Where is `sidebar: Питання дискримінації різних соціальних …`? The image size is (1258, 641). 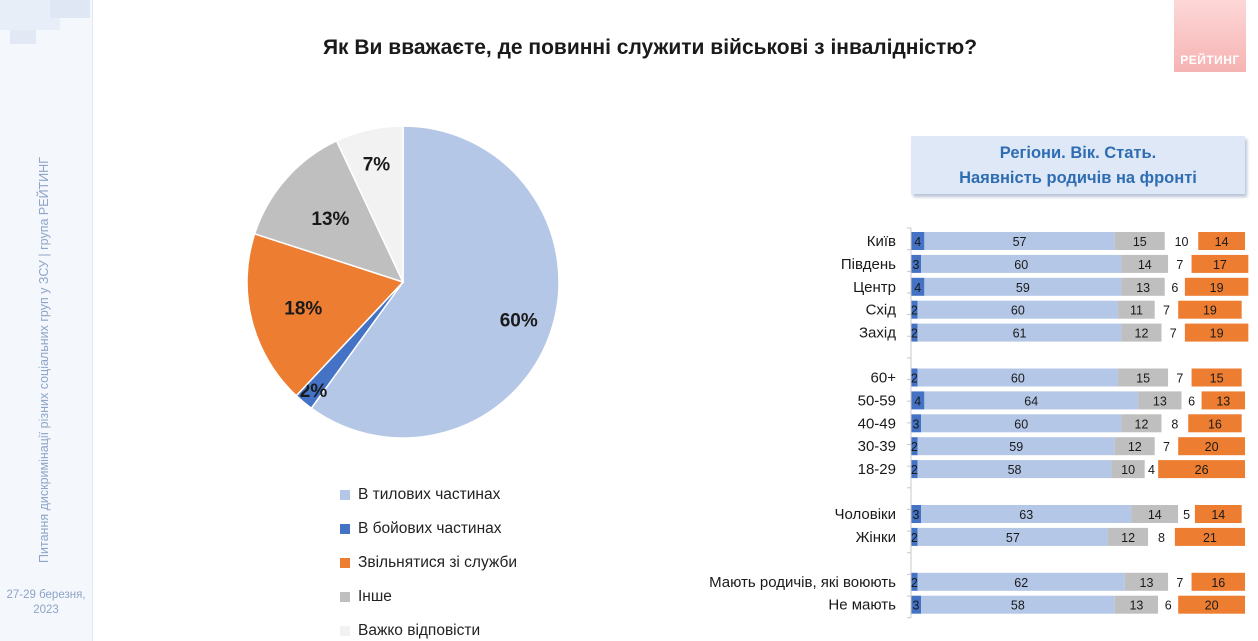
sidebar: Питання дискримінації різних соціальних … is located at coordinates (46, 320).